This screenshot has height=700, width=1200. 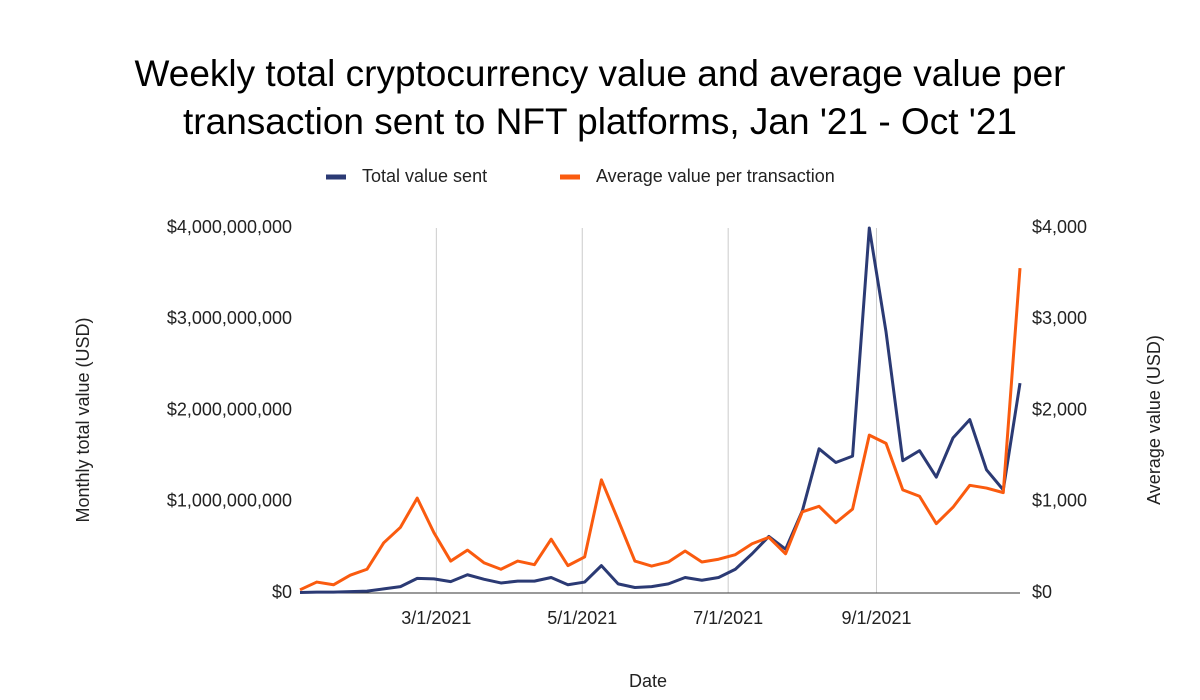 I want to click on y-tick-label: $1,000,000,000, so click(x=229, y=501).